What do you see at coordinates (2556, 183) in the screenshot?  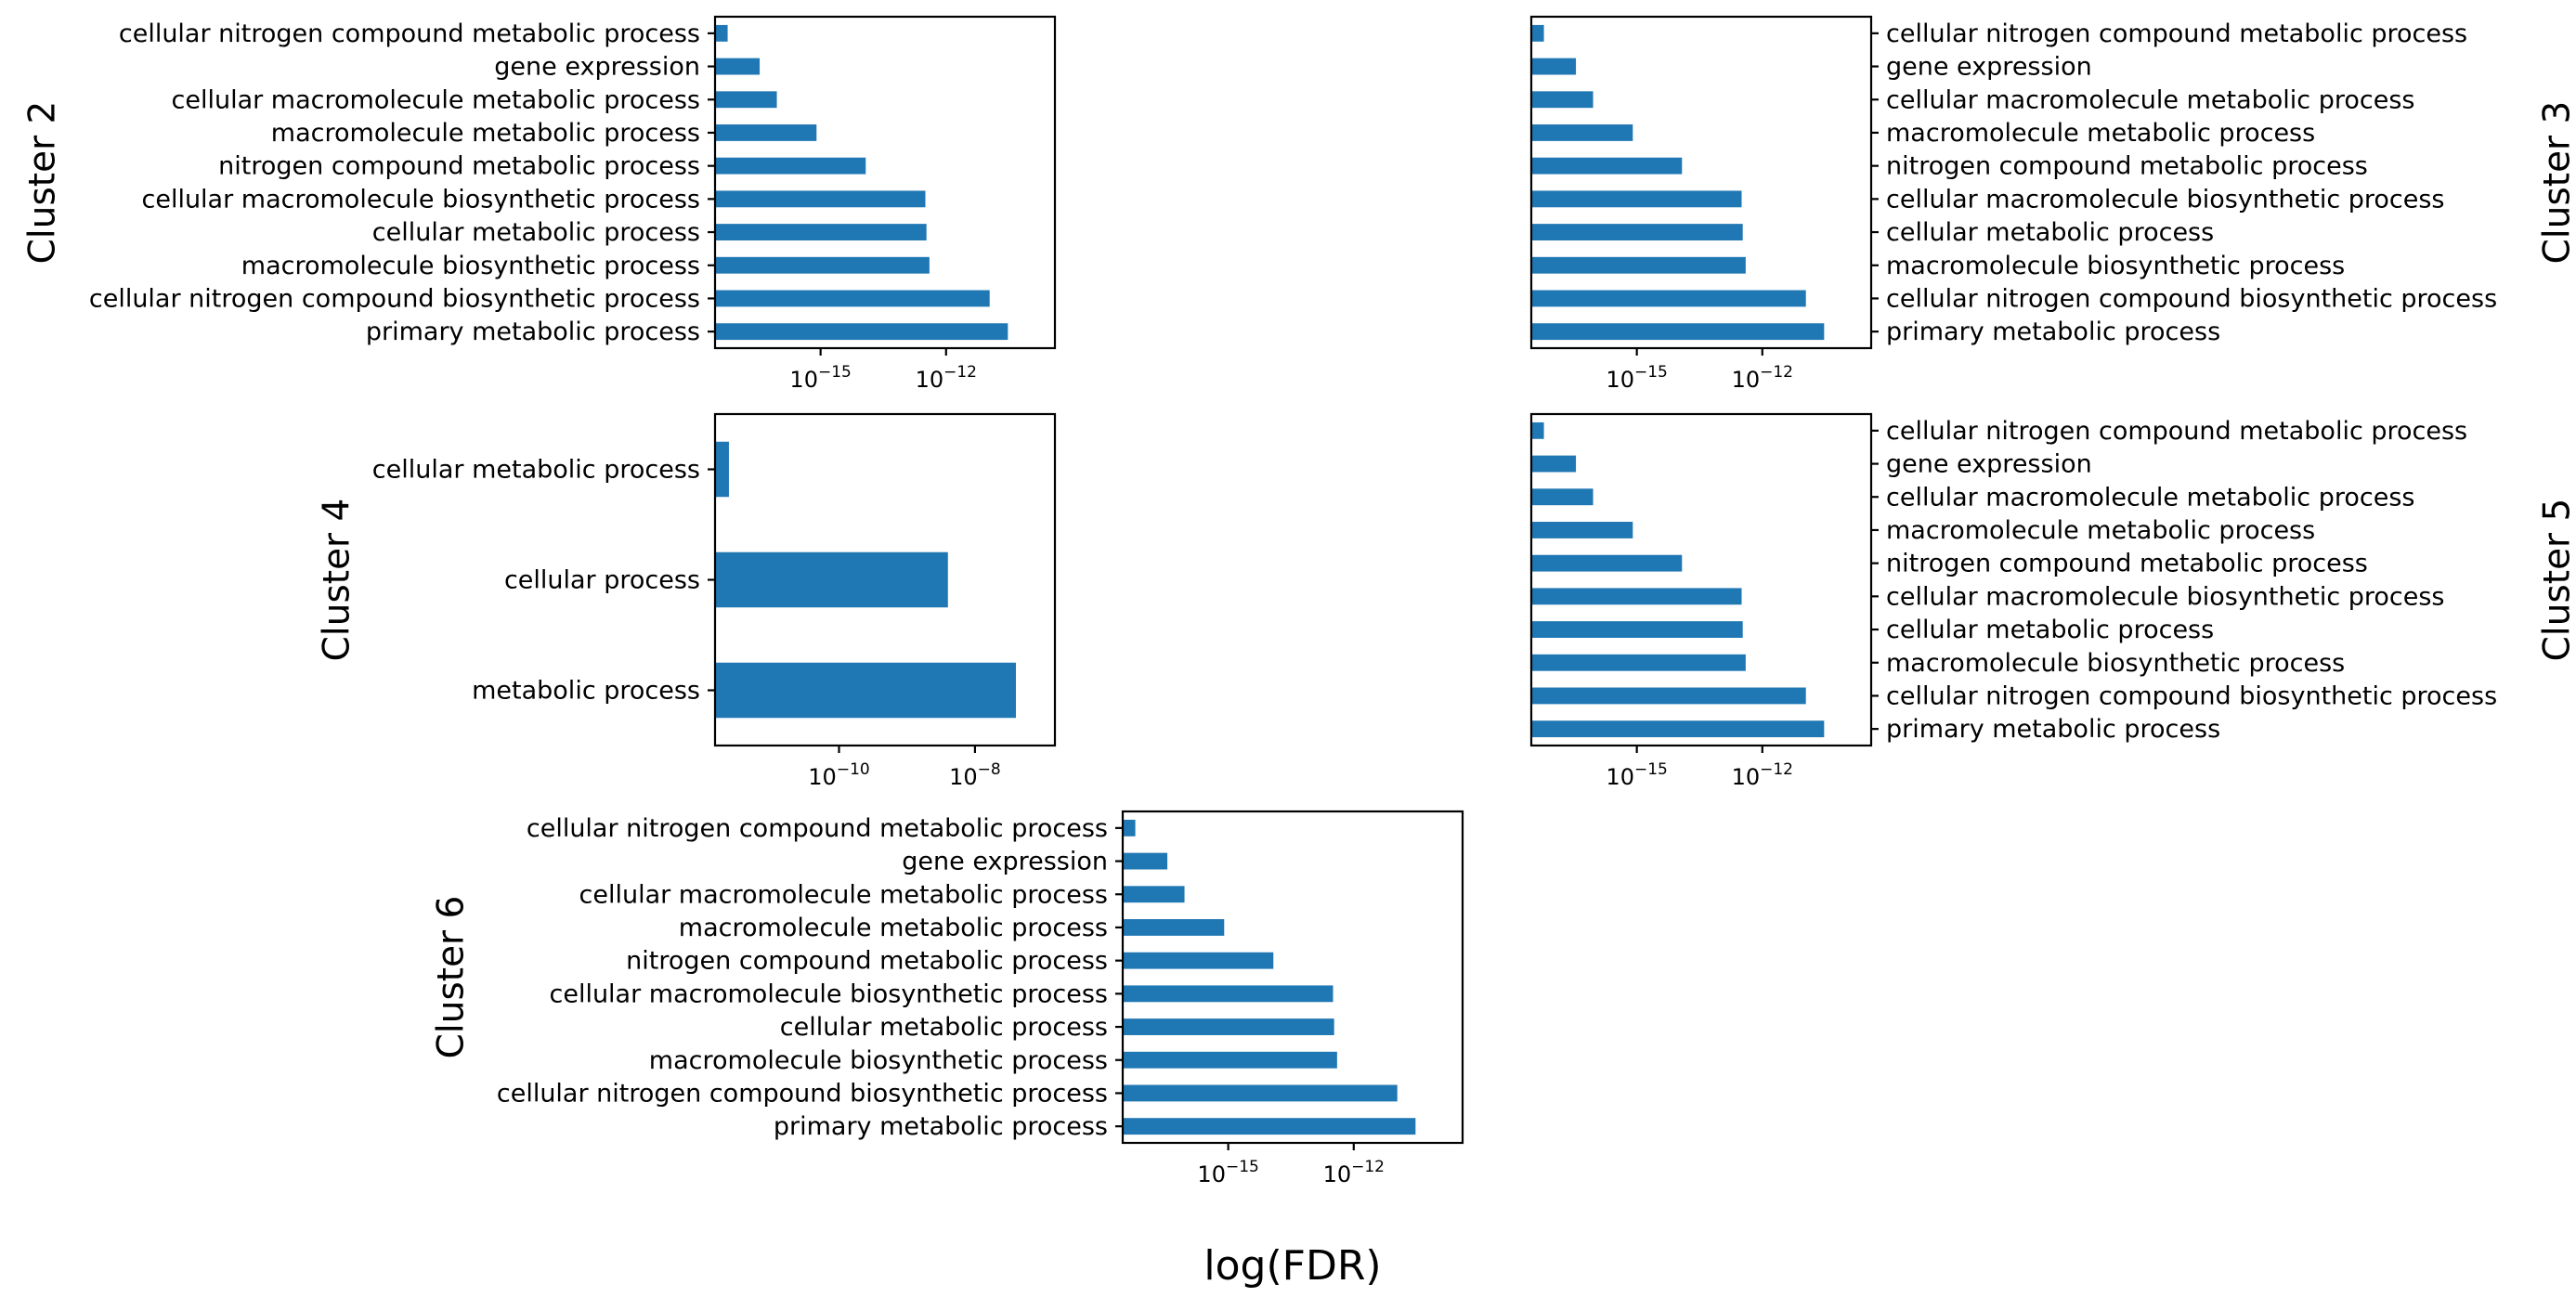 I see `cluster-label: Cluster 3` at bounding box center [2556, 183].